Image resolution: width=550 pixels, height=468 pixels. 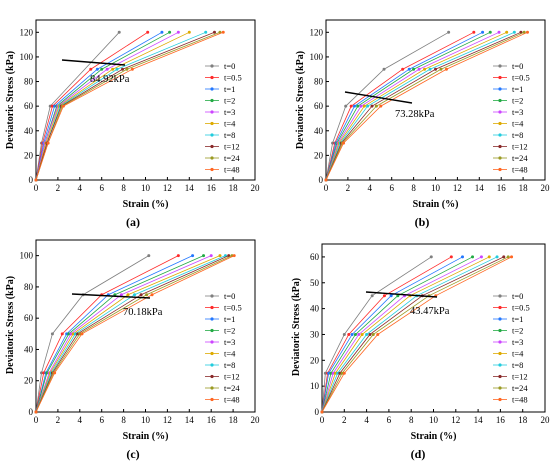 What do you see at coordinates (378, 97) in the screenshot?
I see `annotation-line` at bounding box center [378, 97].